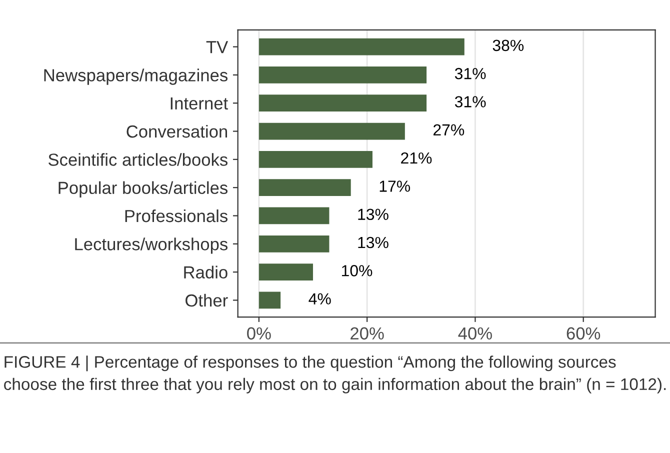  I want to click on y-tick-label: Conversation, so click(177, 131).